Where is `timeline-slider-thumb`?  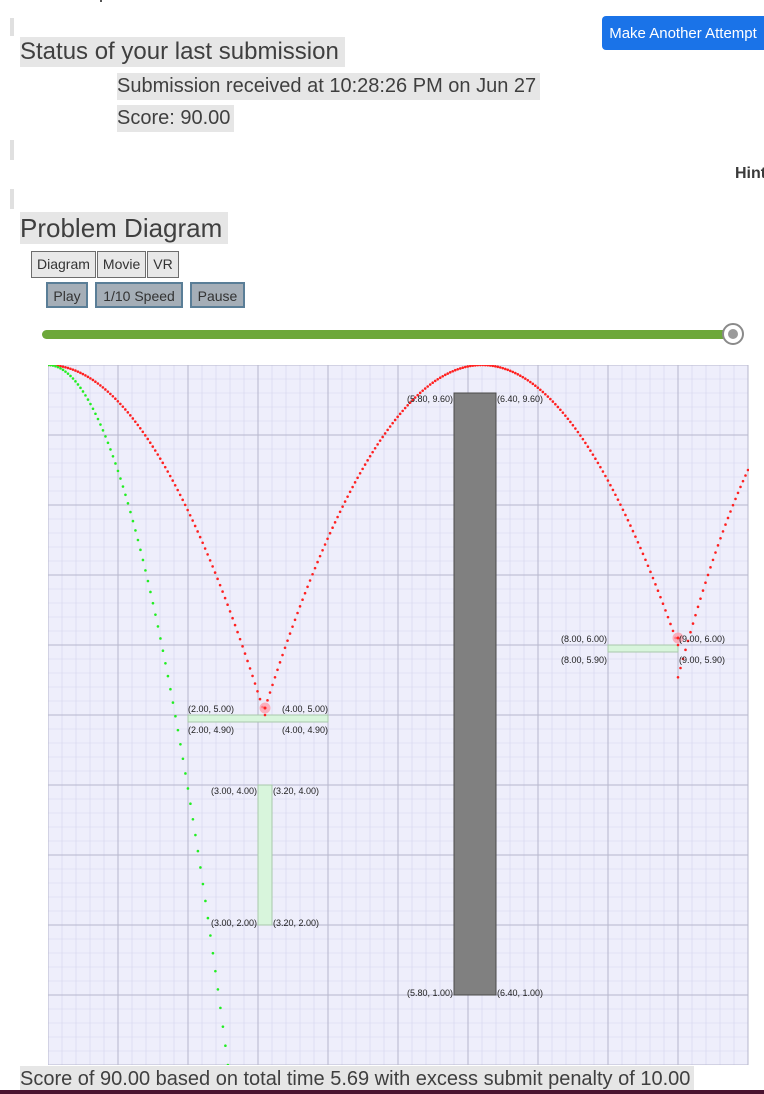
timeline-slider-thumb is located at coordinates (733, 334).